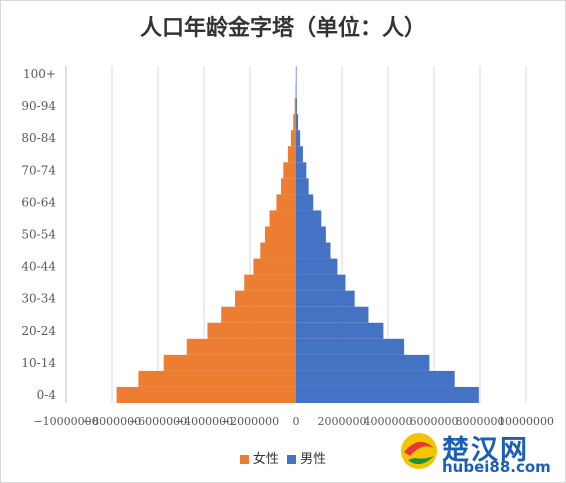 The height and width of the screenshot is (483, 566). What do you see at coordinates (283, 457) in the screenshot?
I see `chart-legend: 女性 男性` at bounding box center [283, 457].